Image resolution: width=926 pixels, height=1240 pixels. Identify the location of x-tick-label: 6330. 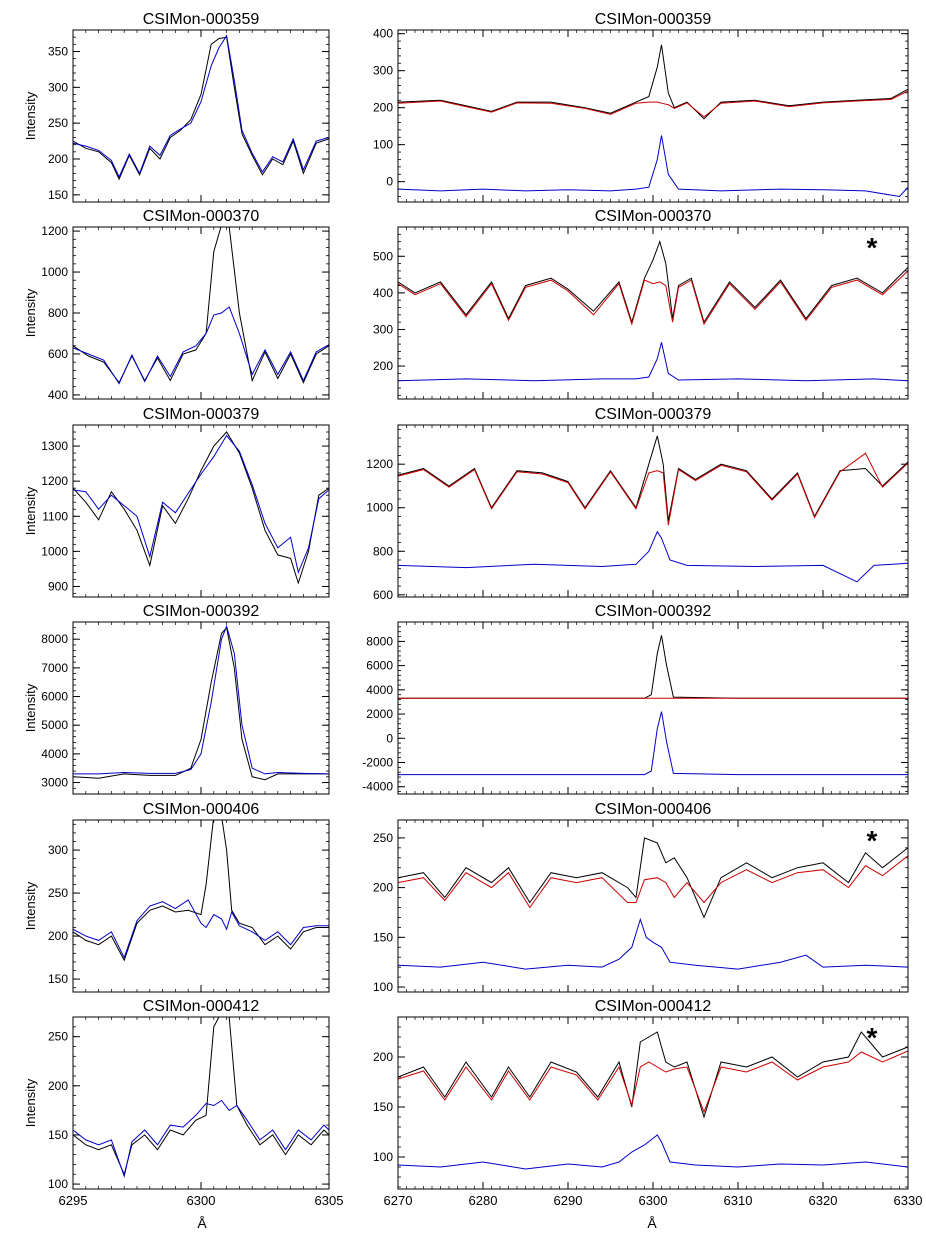
(908, 1200).